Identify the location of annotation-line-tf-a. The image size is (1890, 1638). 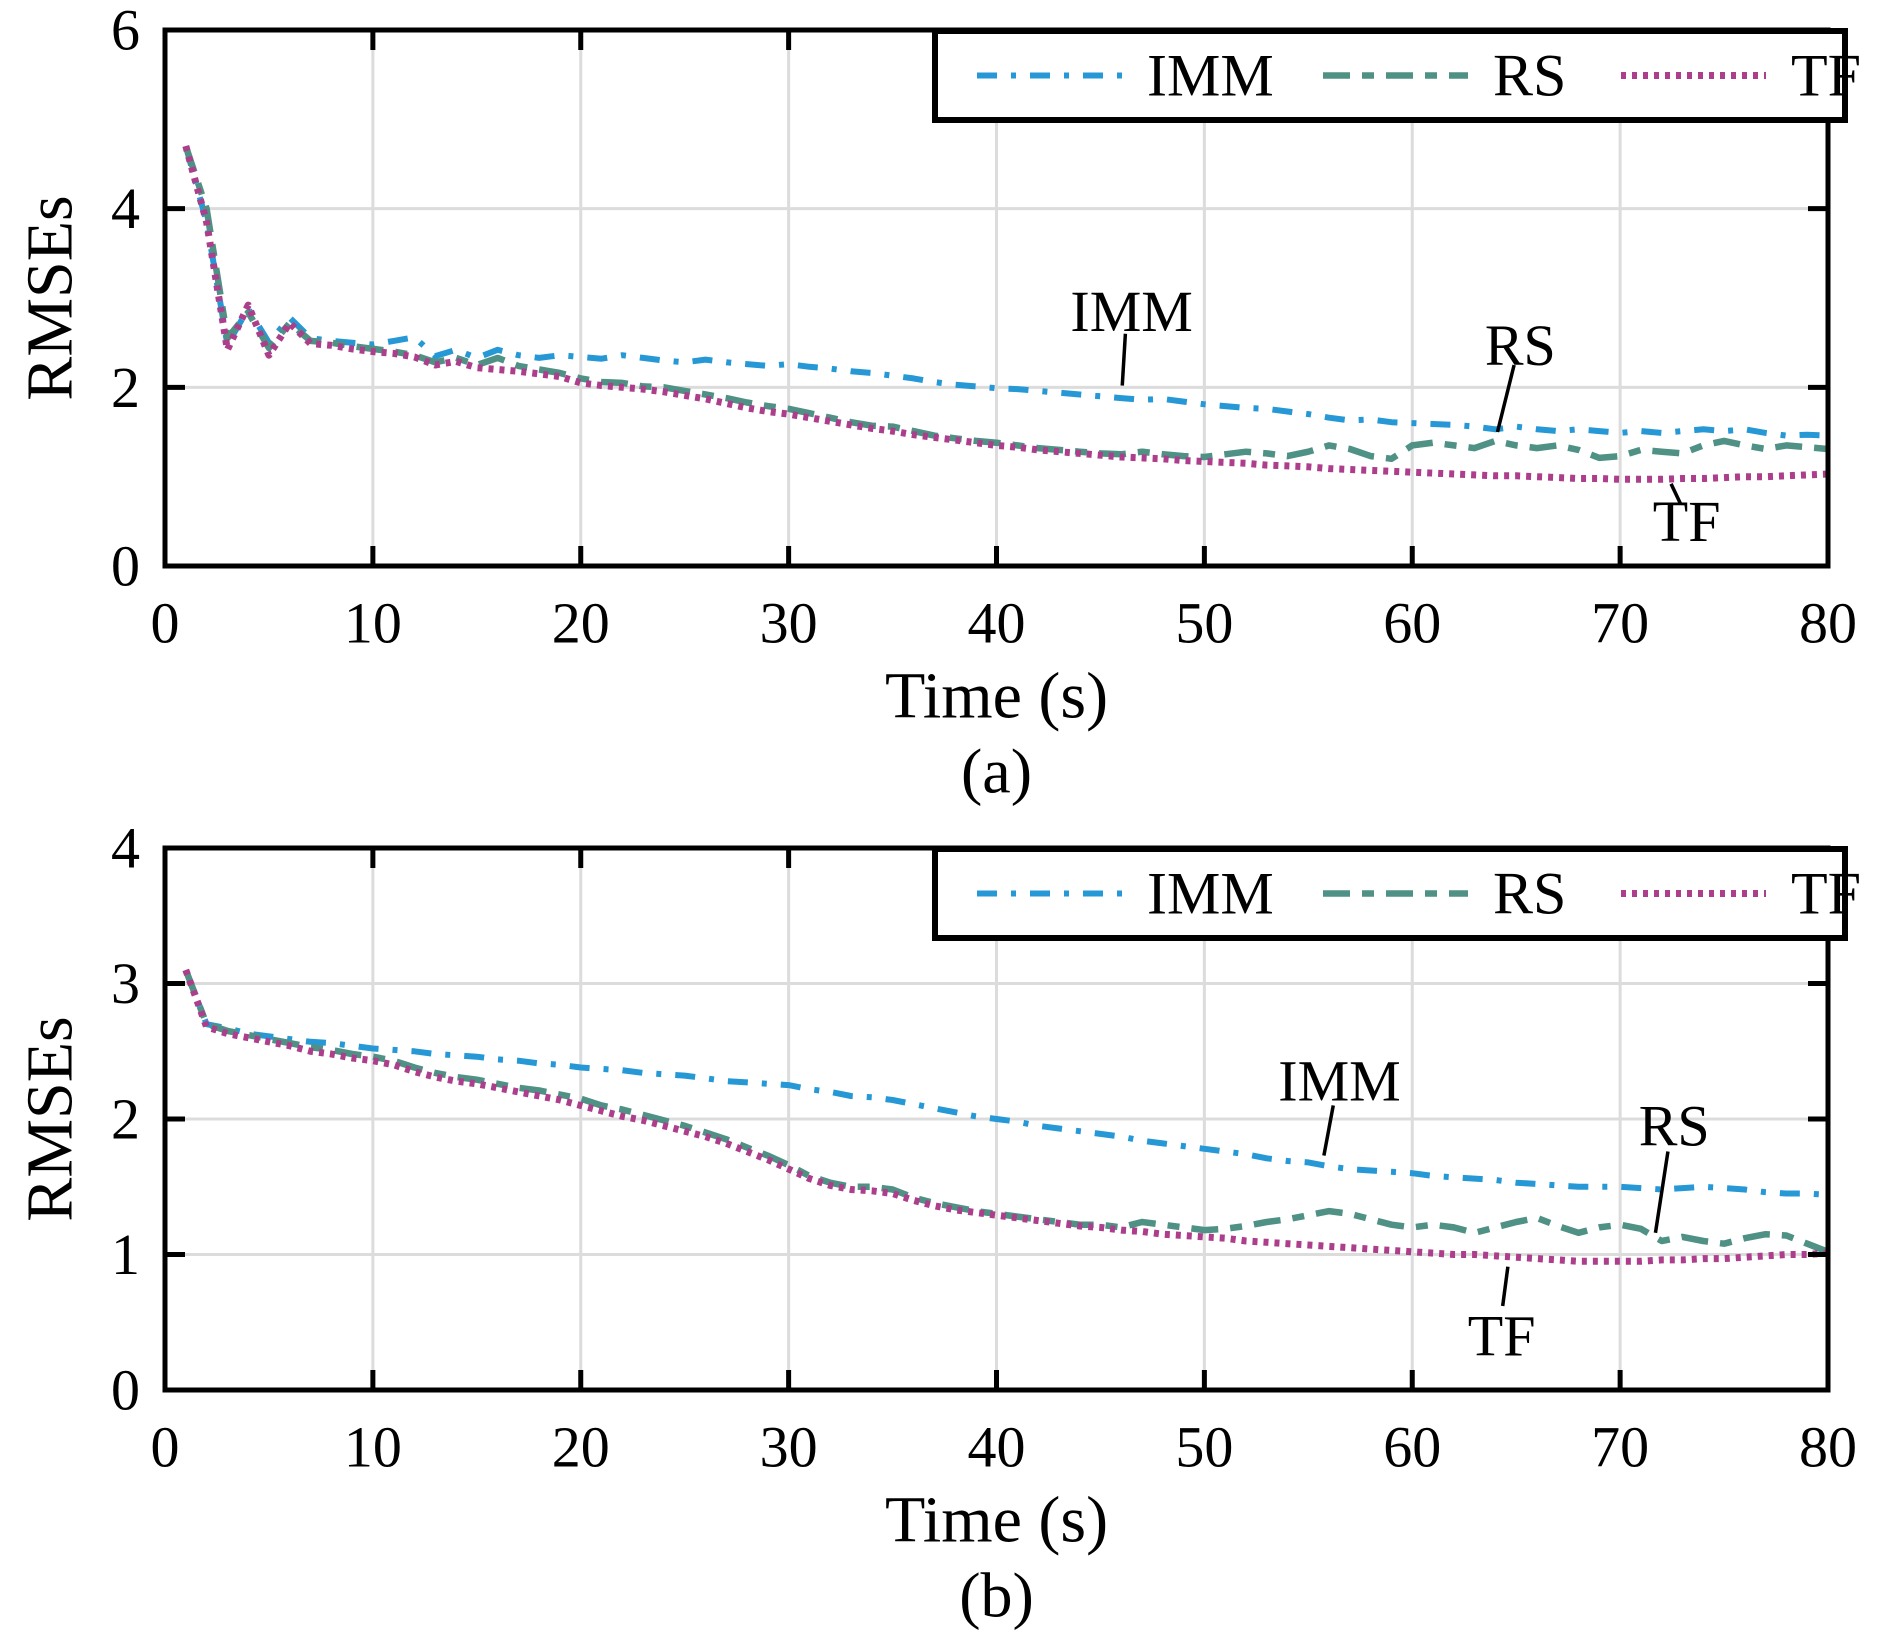
(1675, 494).